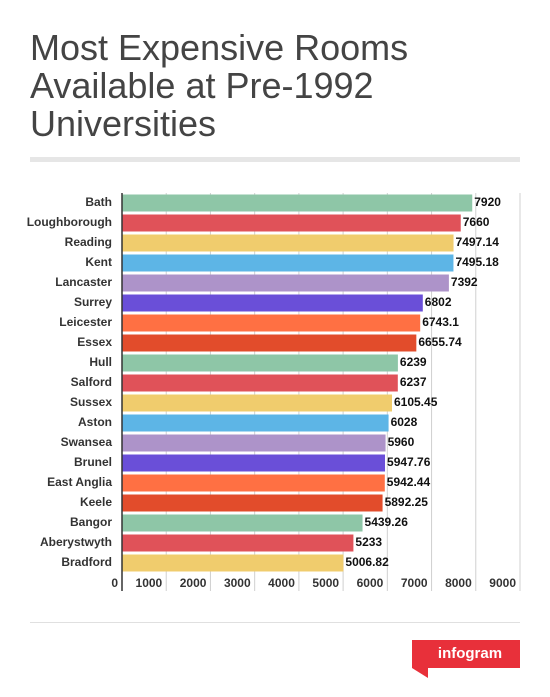 Image resolution: width=550 pixels, height=697 pixels. Describe the element at coordinates (370, 583) in the screenshot. I see `x-tick-label: 6000` at that location.